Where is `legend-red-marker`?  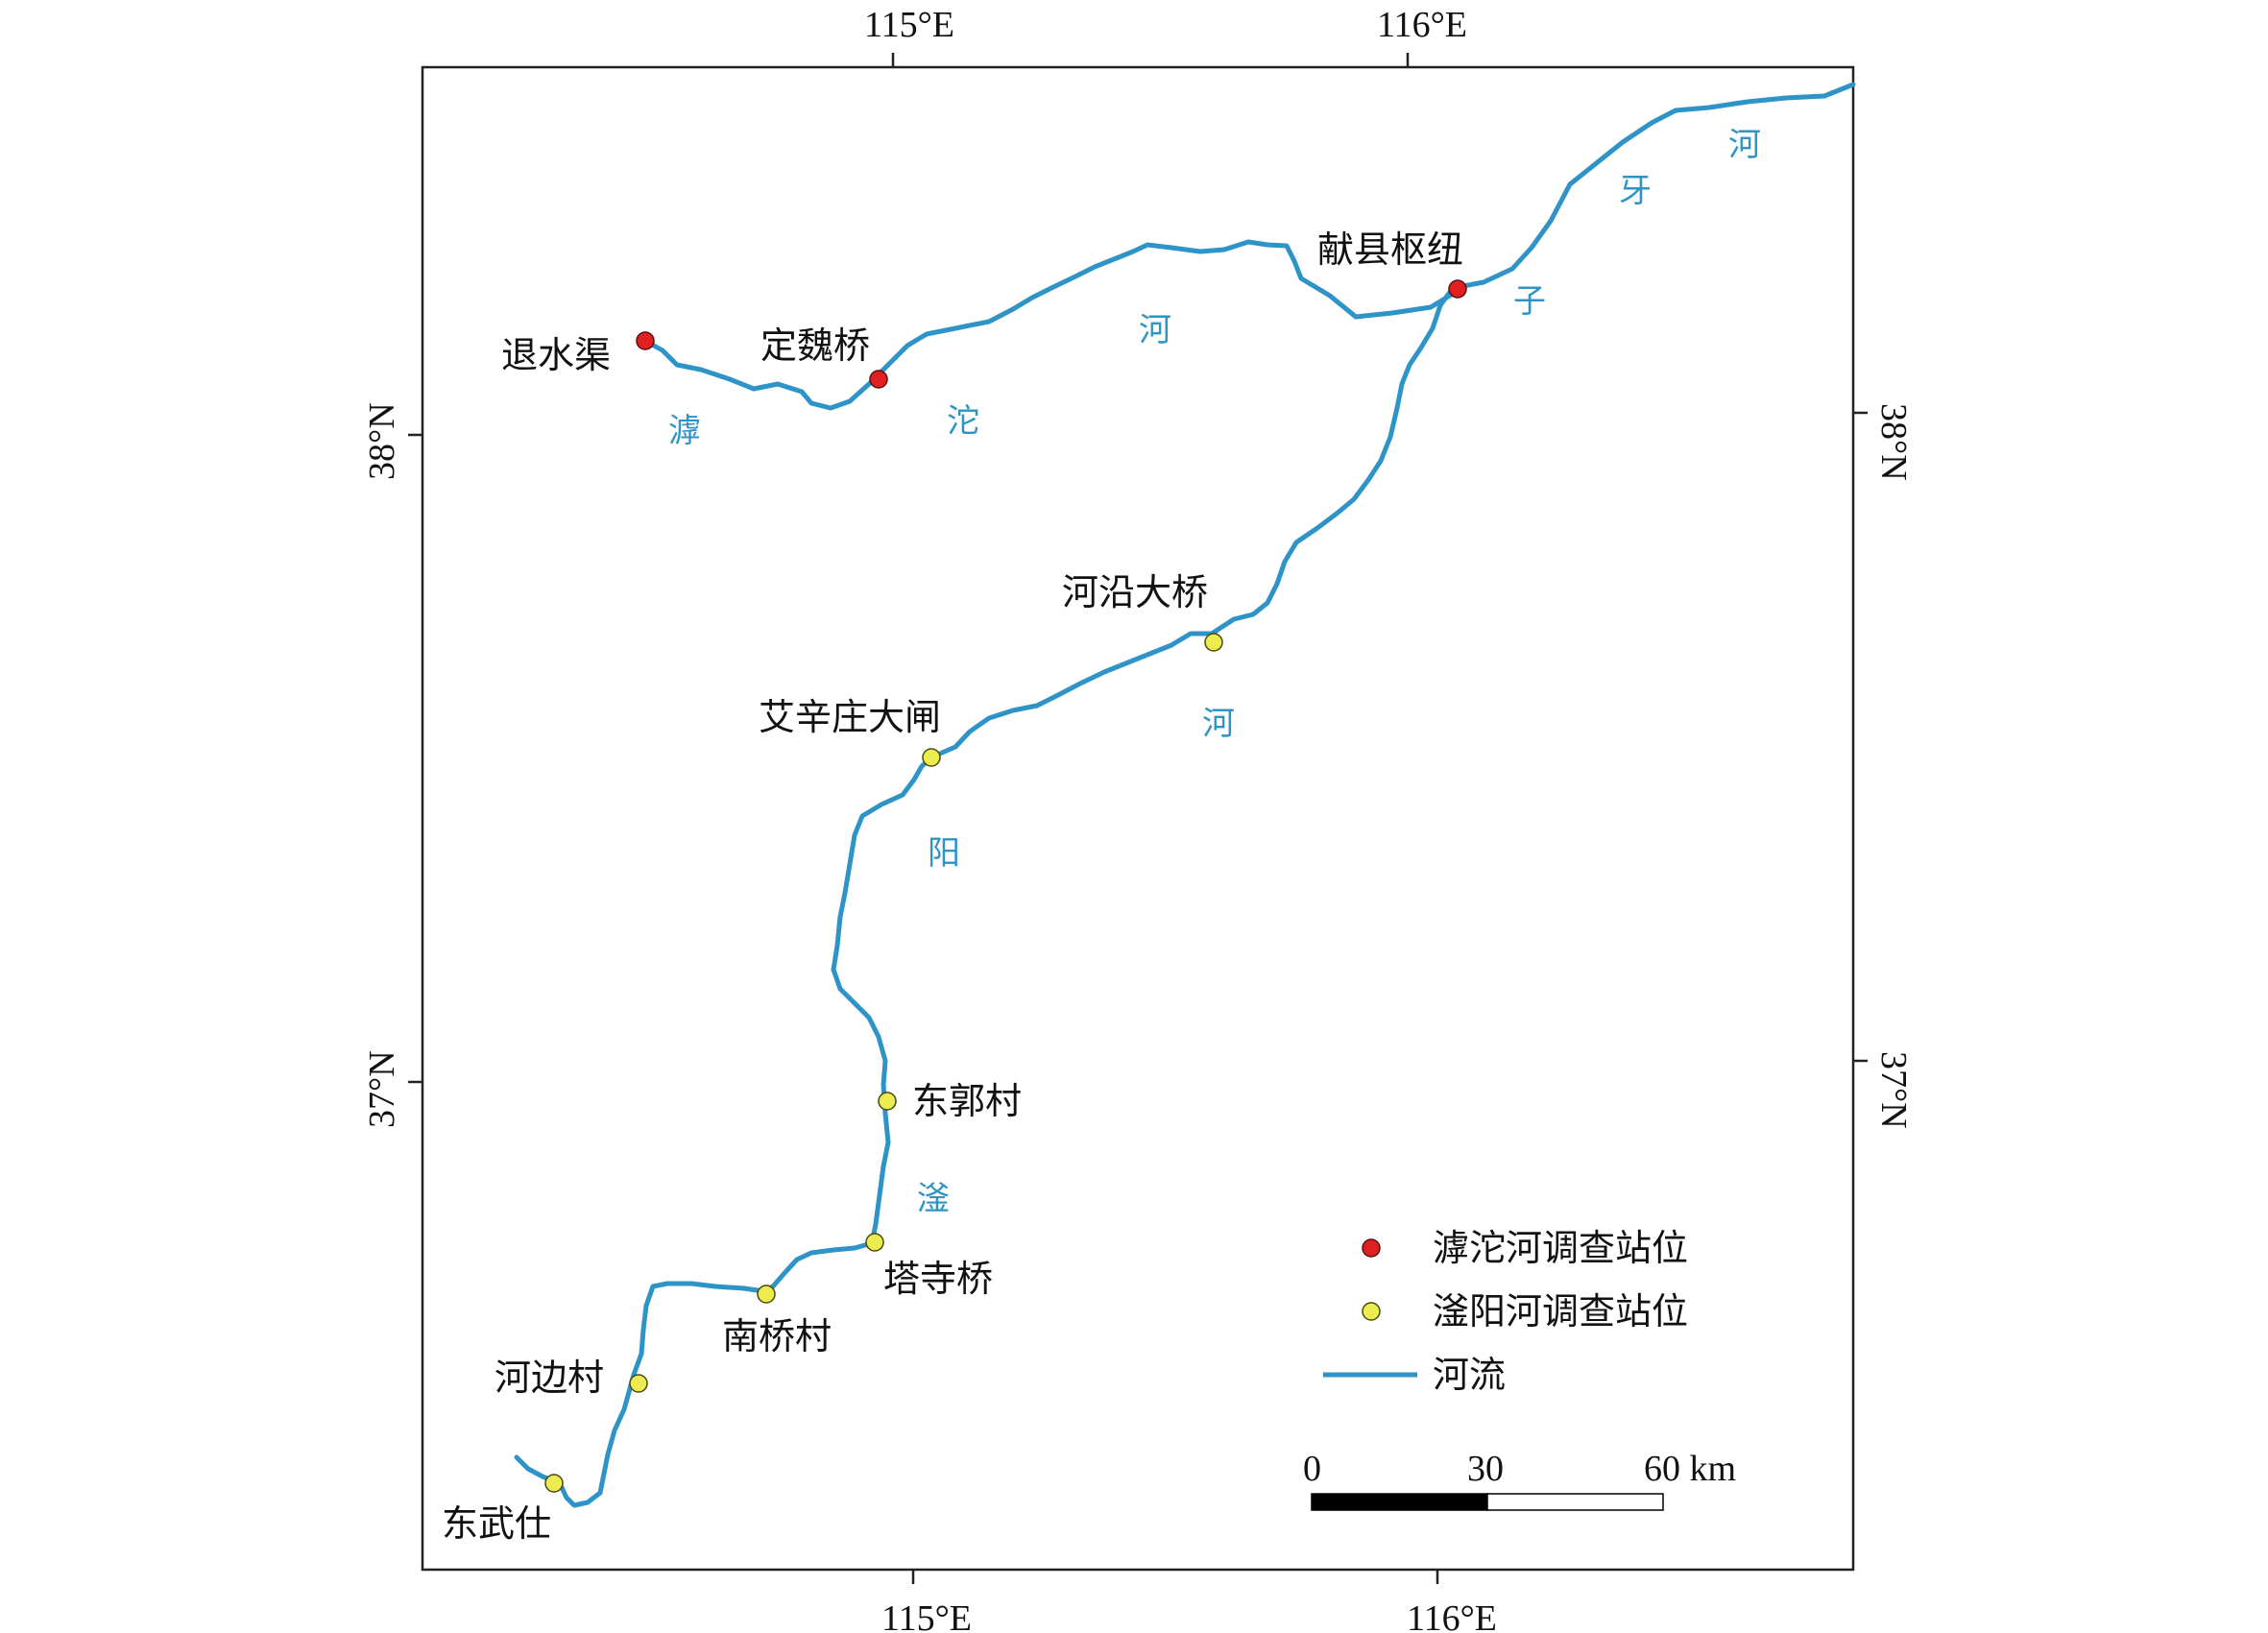
legend-red-marker is located at coordinates (1371, 1248).